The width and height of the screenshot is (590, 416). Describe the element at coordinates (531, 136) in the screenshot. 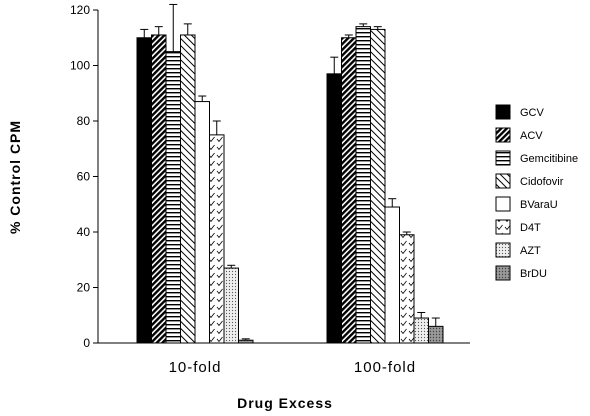

I see `legend-label: ACV` at that location.